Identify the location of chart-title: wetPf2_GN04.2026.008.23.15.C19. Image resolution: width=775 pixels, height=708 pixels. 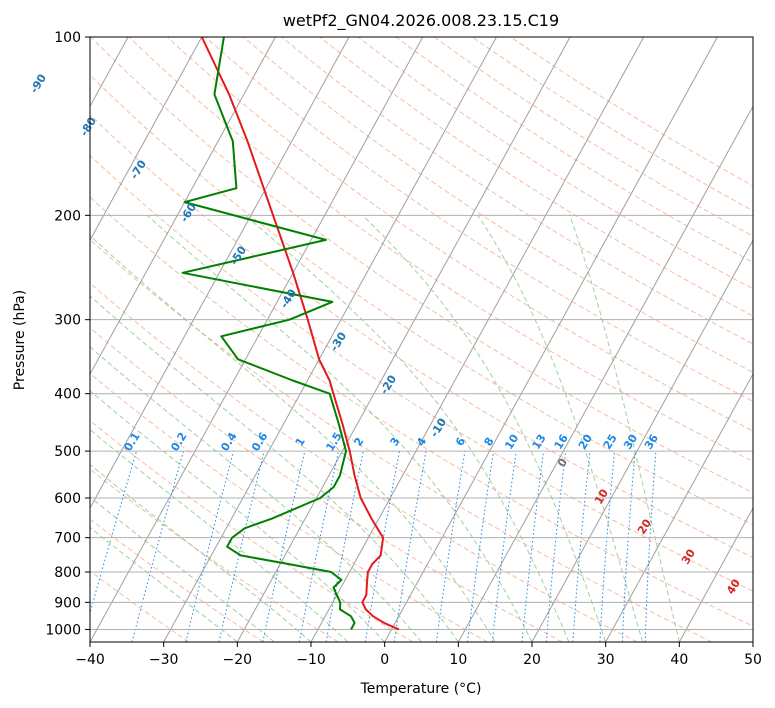
(421, 21).